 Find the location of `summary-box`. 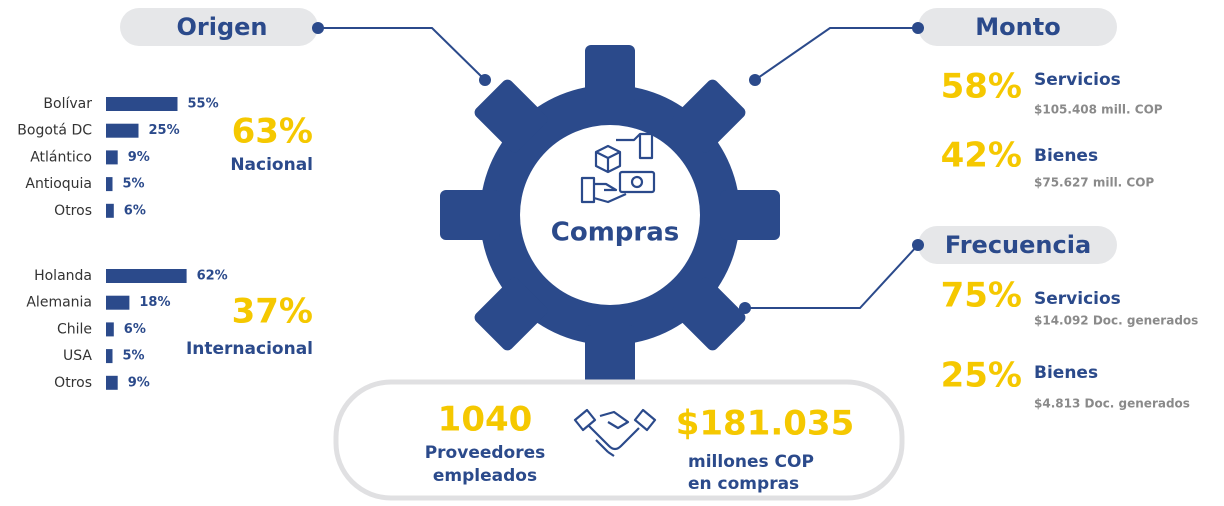

summary-box is located at coordinates (619, 440).